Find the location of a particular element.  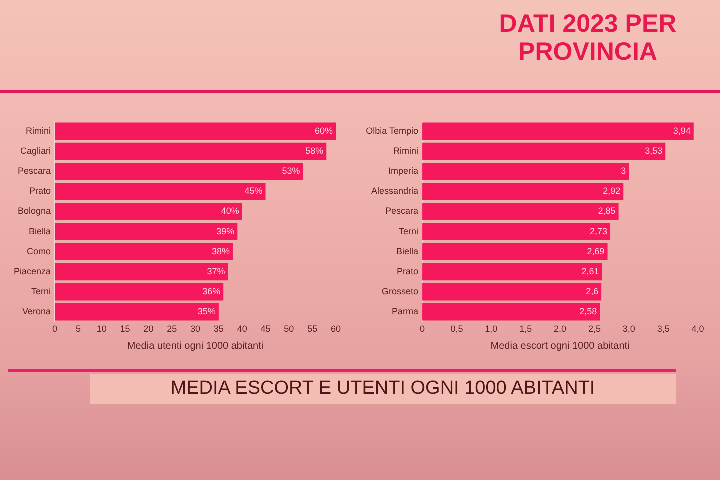

data-label: 2,6 is located at coordinates (592, 291).